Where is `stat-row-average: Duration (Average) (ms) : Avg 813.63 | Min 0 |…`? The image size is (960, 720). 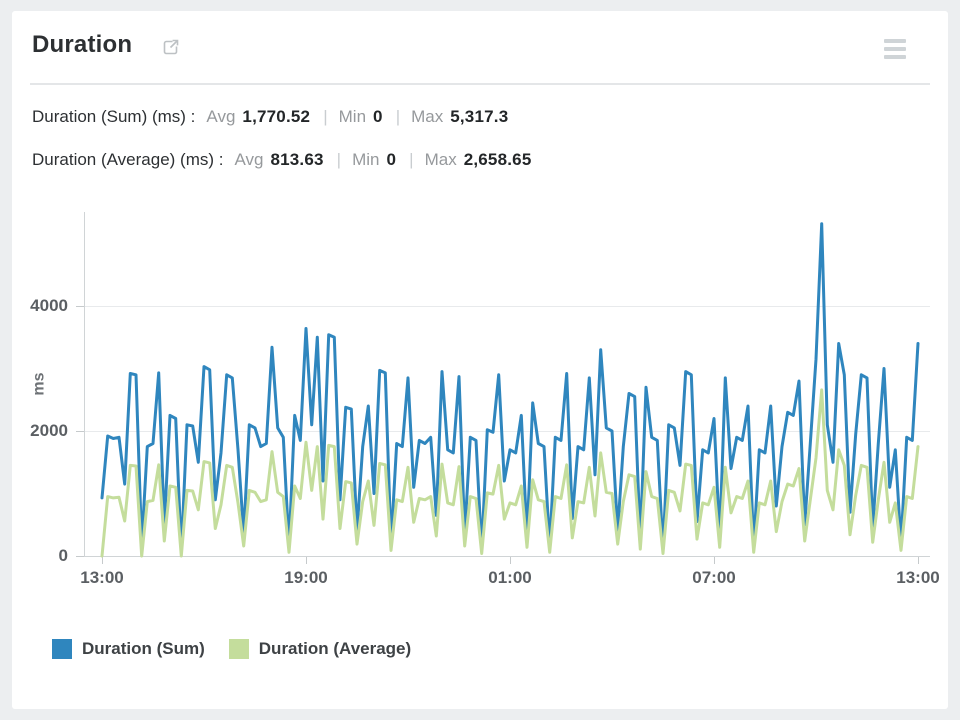
stat-row-average: Duration (Average) (ms) : Avg 813.63 | Min 0 |… is located at coordinates (281, 163).